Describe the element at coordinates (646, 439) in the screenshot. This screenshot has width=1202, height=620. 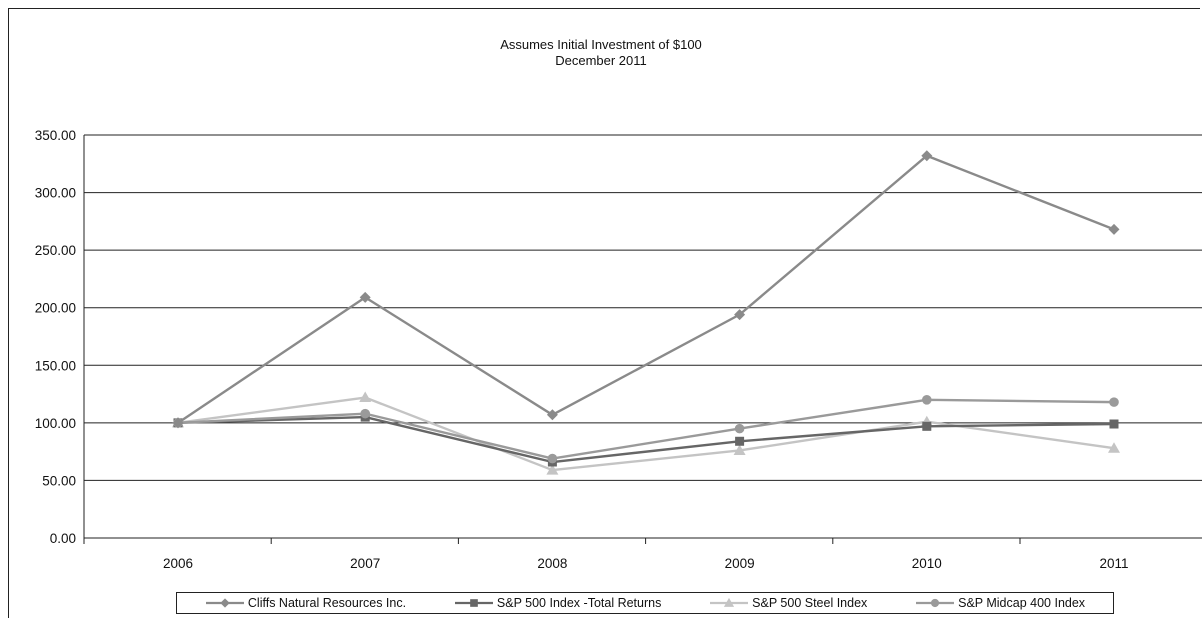
I see `series-line-s-p-500-index-total-returns` at that location.